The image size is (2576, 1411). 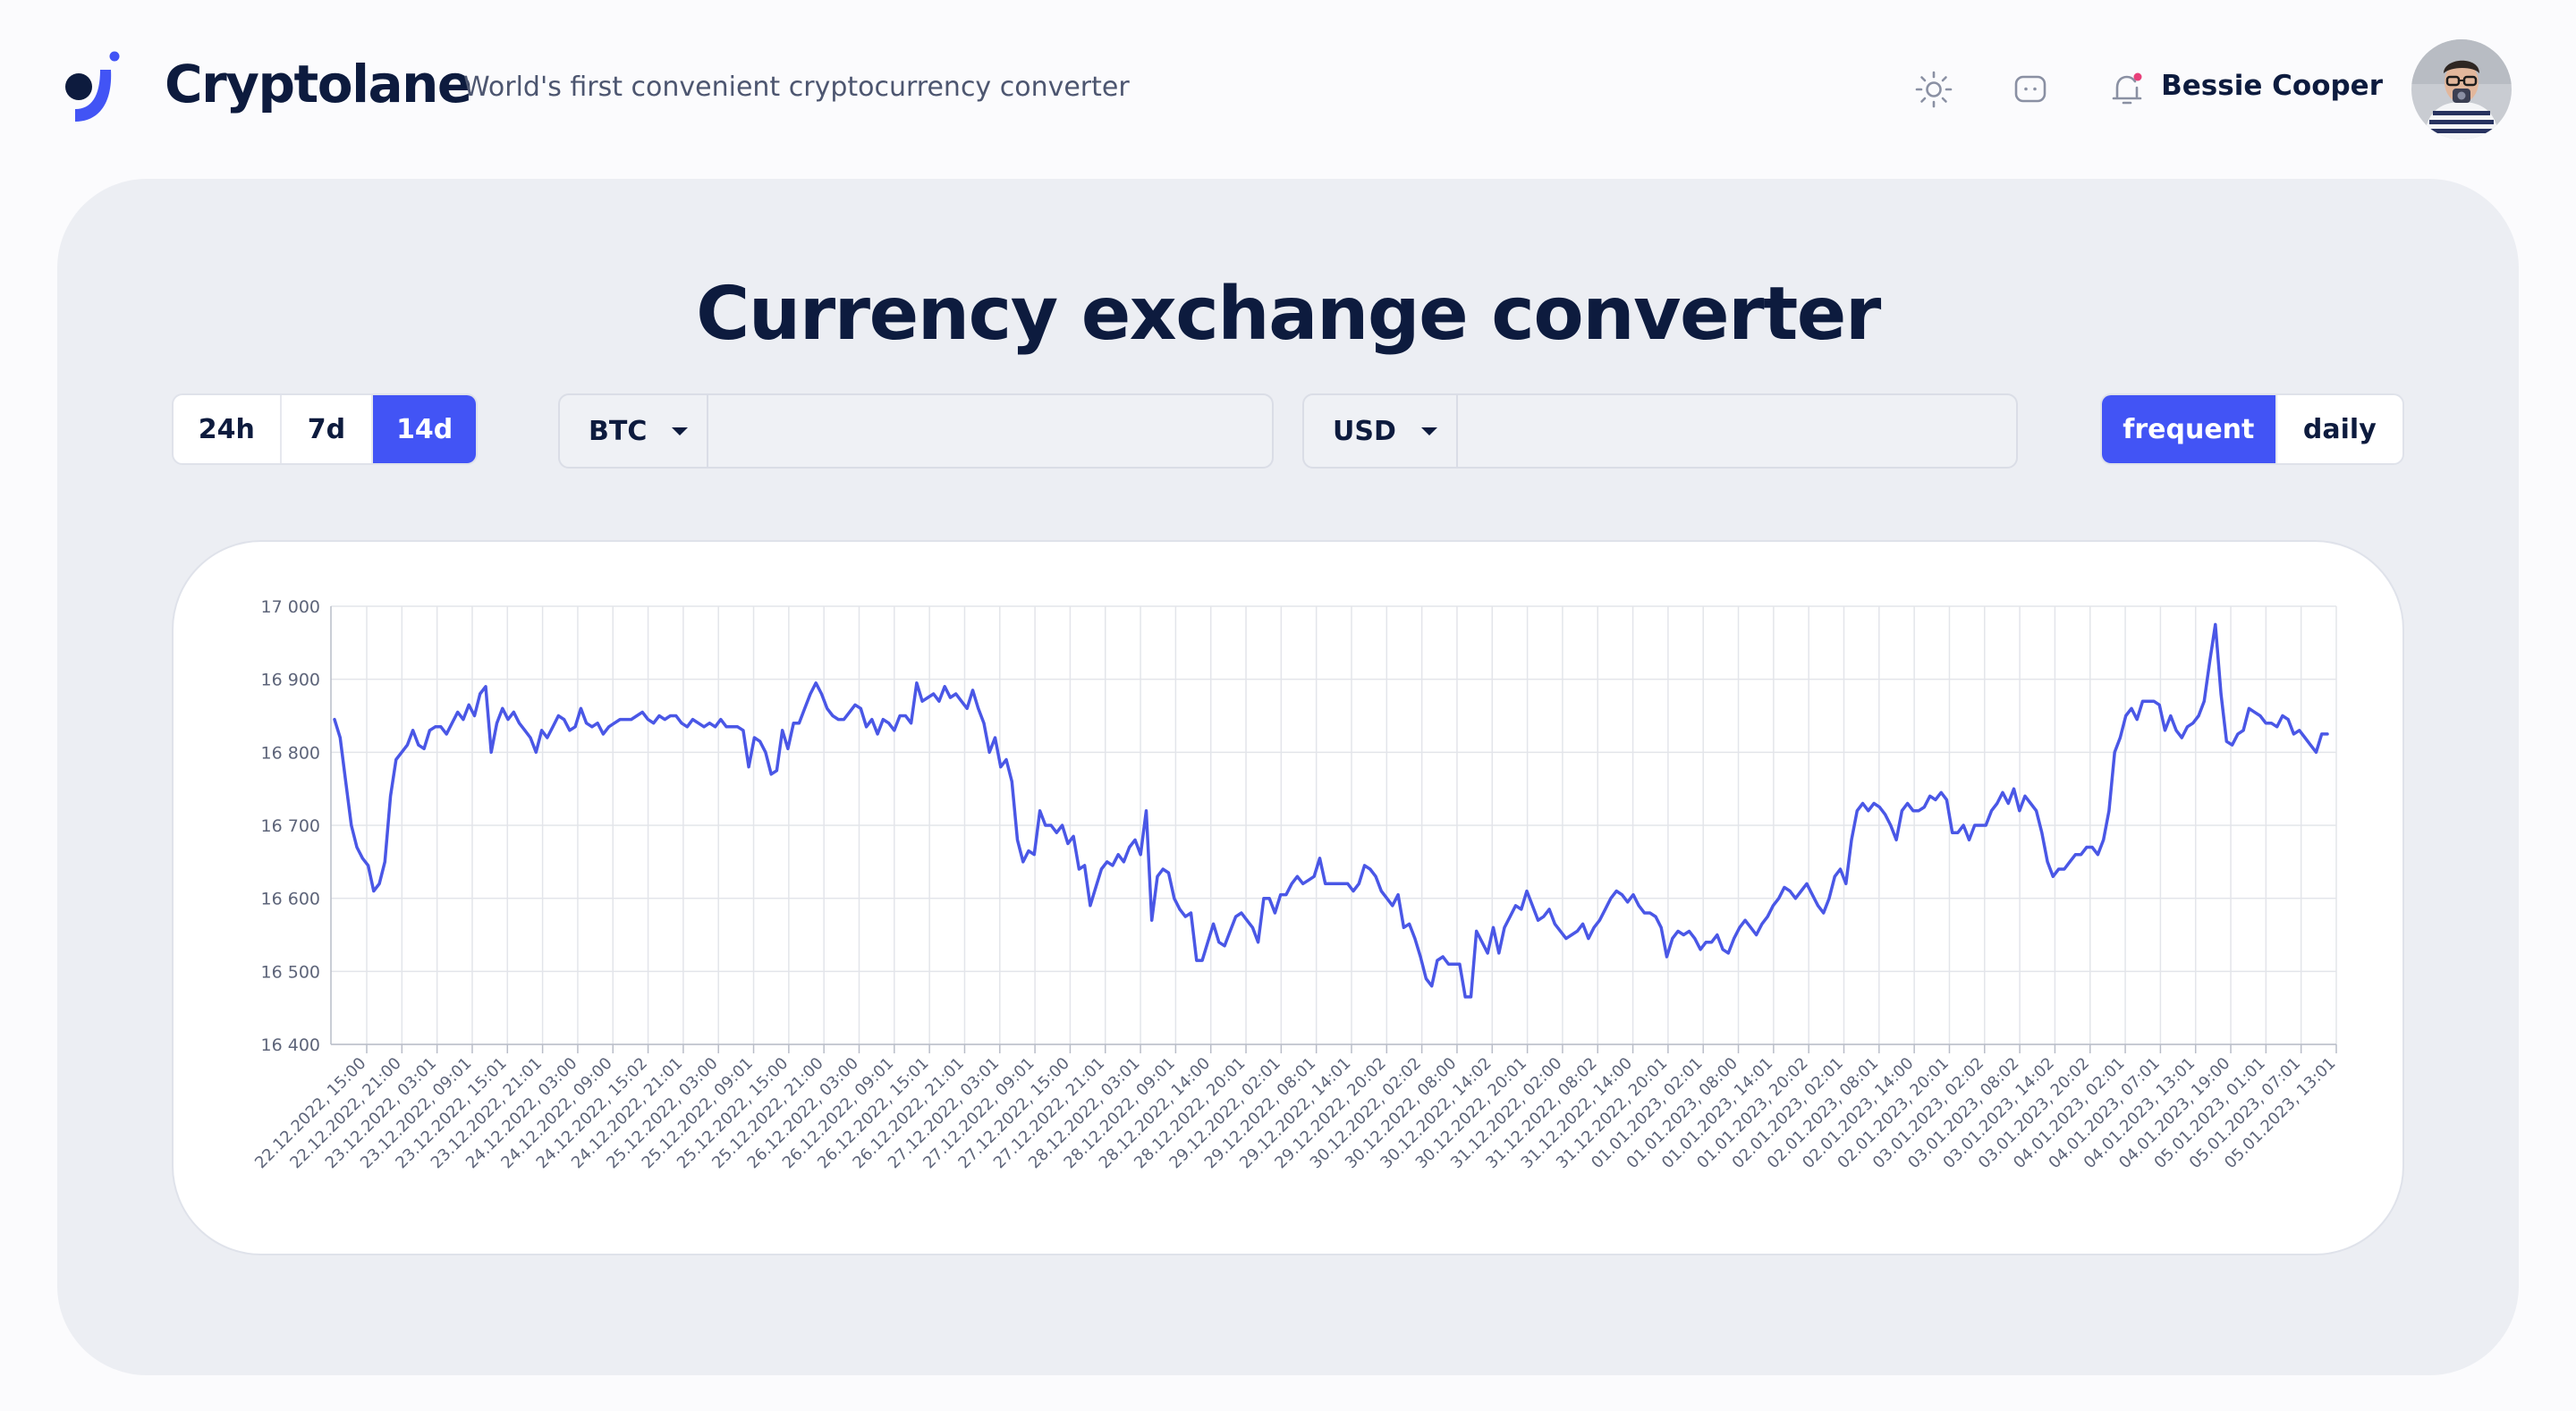 I want to click on mode-daily-button: daily, so click(x=2339, y=429).